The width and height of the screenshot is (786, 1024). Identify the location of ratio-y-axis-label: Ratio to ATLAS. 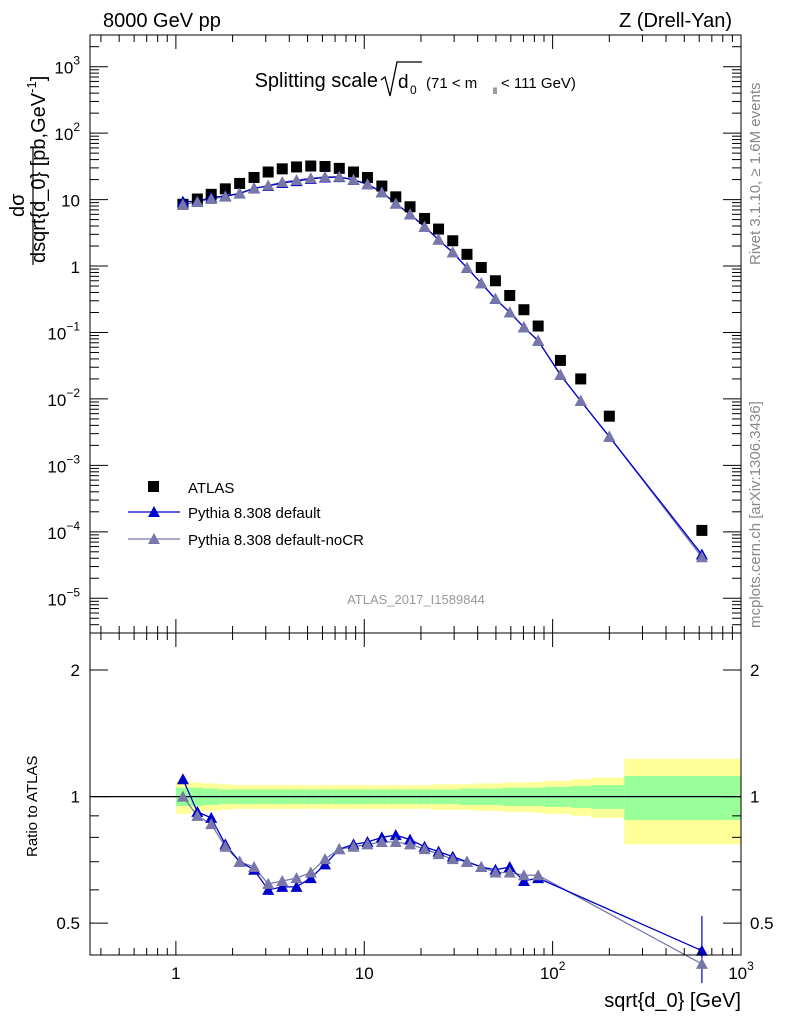
(32, 806).